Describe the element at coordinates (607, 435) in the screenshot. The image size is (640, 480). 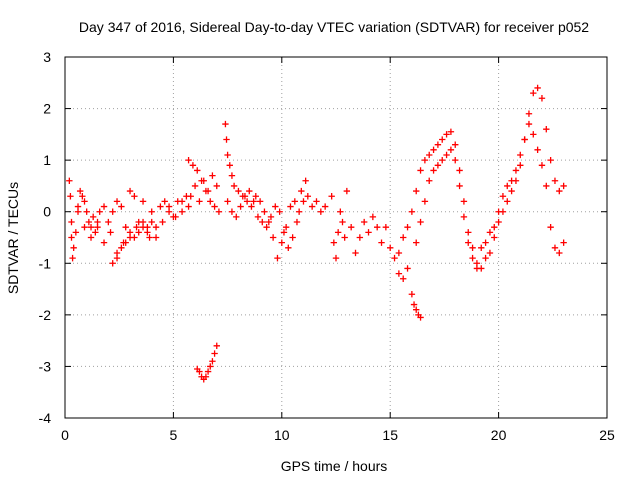
I see `x-tick-label: 25` at that location.